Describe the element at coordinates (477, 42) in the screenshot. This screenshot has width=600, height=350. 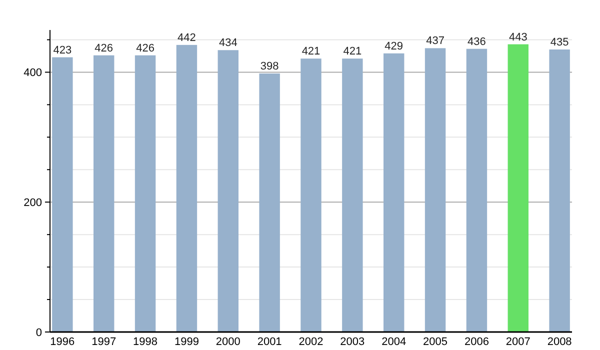
I see `data-label: 436` at that location.